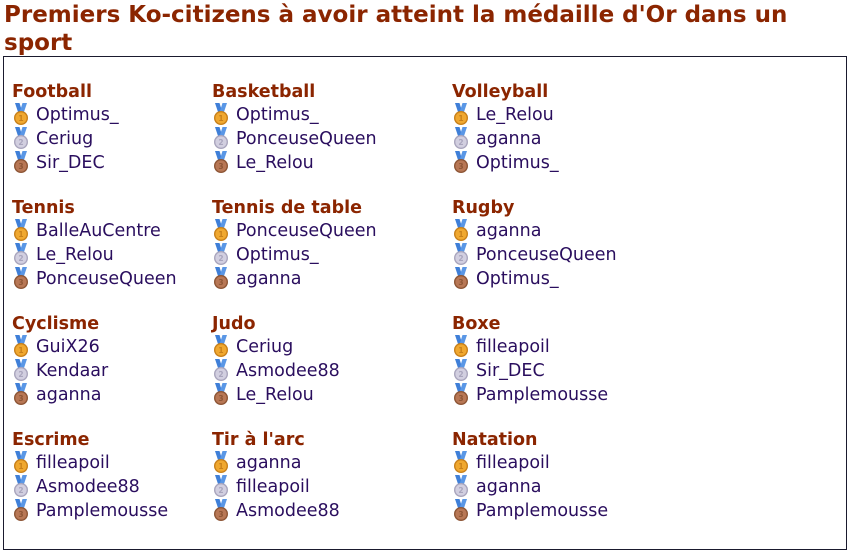 The height and width of the screenshot is (556, 852). I want to click on medal-row: 1 BalleAuCentre, so click(111, 231).